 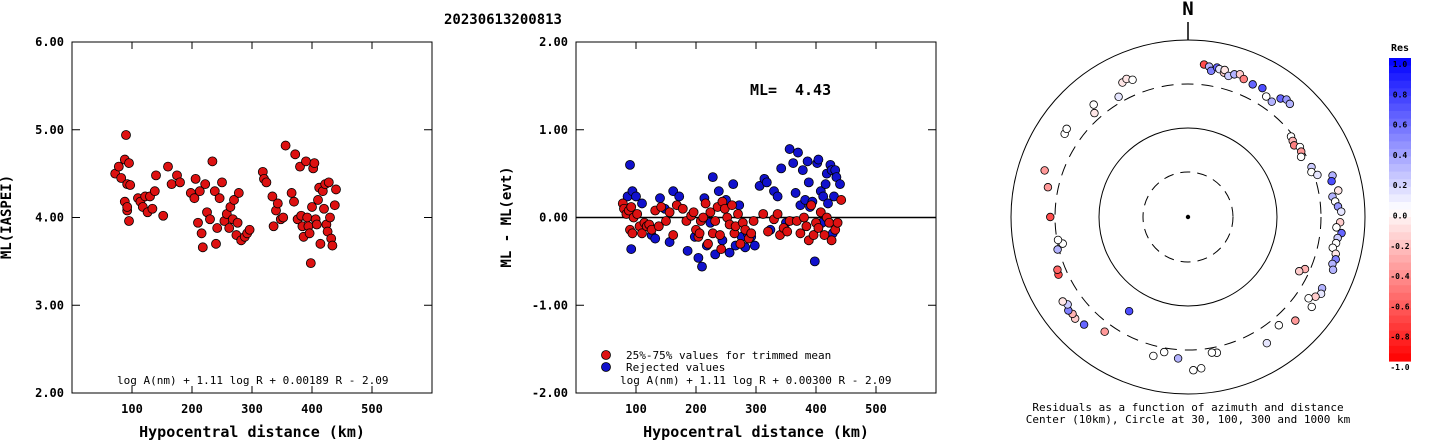 What do you see at coordinates (606, 367) in the screenshot?
I see `legend-rejected-marker` at bounding box center [606, 367].